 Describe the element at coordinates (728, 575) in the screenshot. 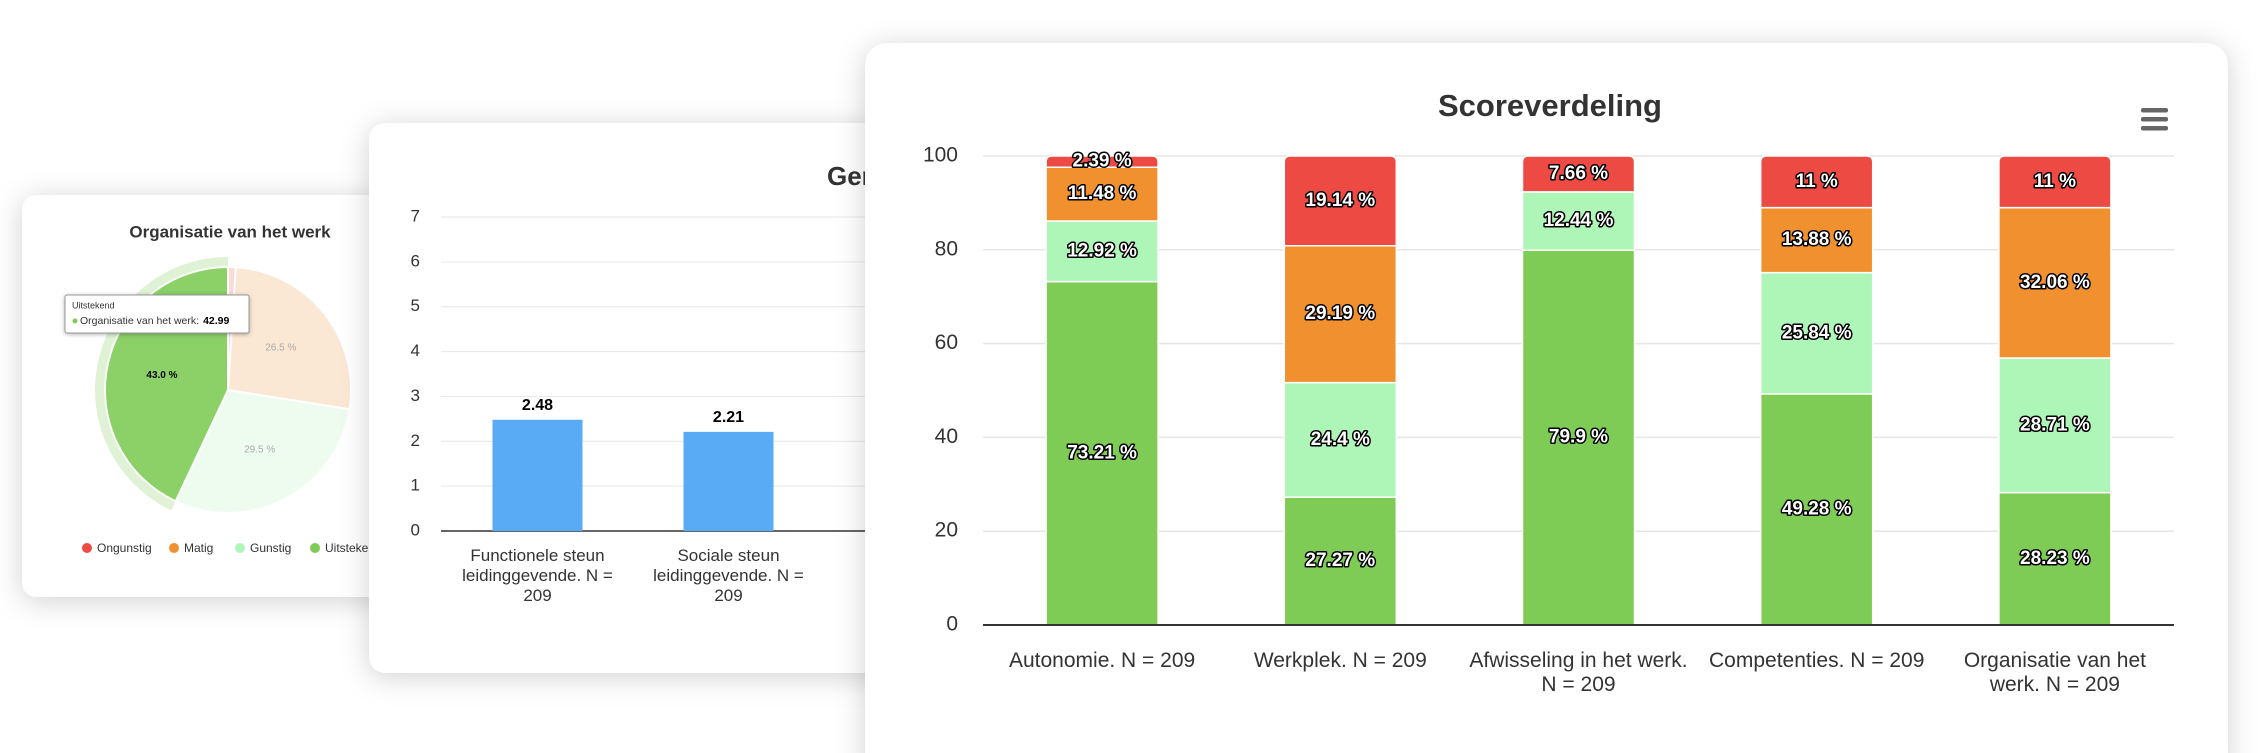

I see `x-tick-label: Sociale steun leidinggevende. N = 209` at that location.